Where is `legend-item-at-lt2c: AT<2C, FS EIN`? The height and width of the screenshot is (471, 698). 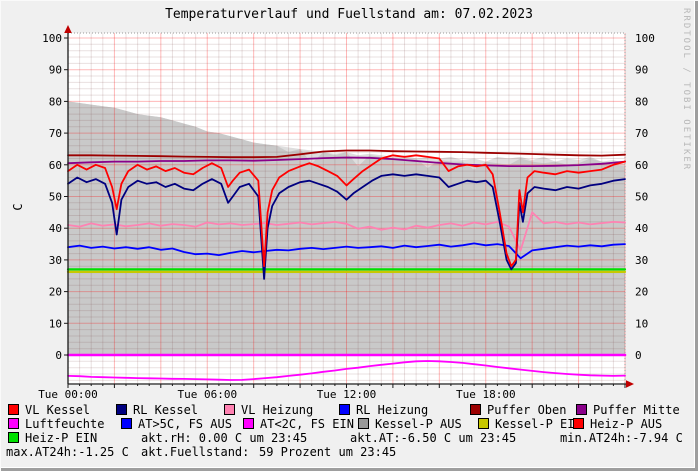 legend-item-at-lt2c: AT<2C, FS EIN is located at coordinates (298, 423).